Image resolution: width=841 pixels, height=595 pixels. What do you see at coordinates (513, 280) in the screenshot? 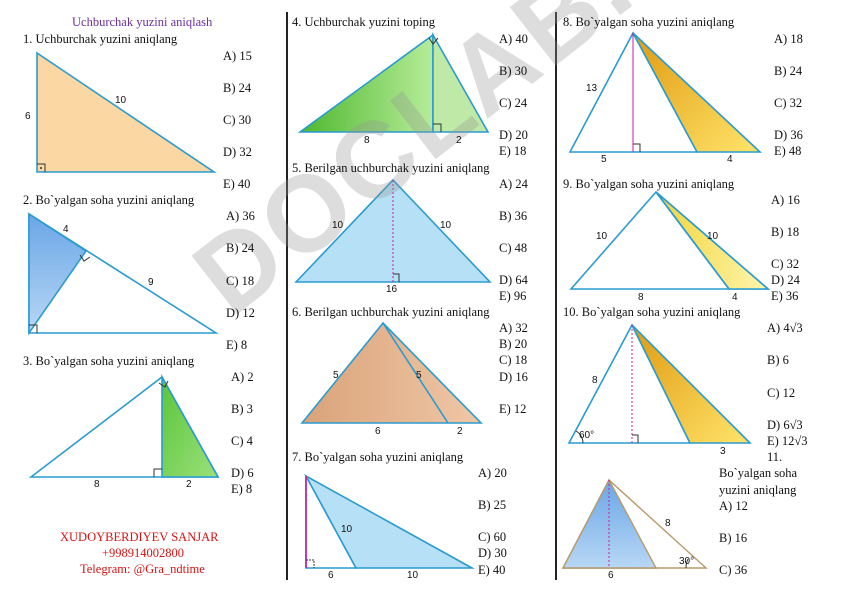
I see `q5-option-d: D) 64` at bounding box center [513, 280].